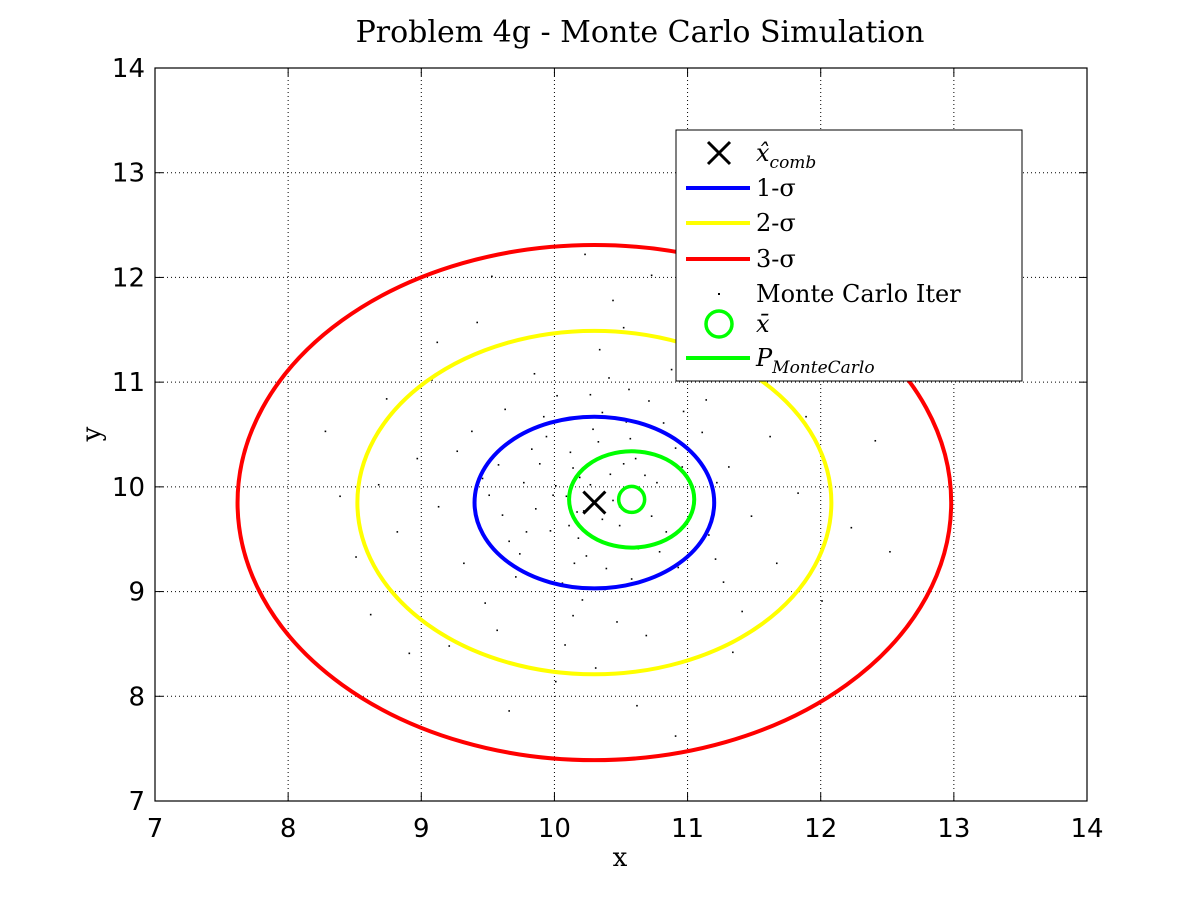 This screenshot has height=900, width=1201. Describe the element at coordinates (128, 69) in the screenshot. I see `y-tick-label: 14` at that location.